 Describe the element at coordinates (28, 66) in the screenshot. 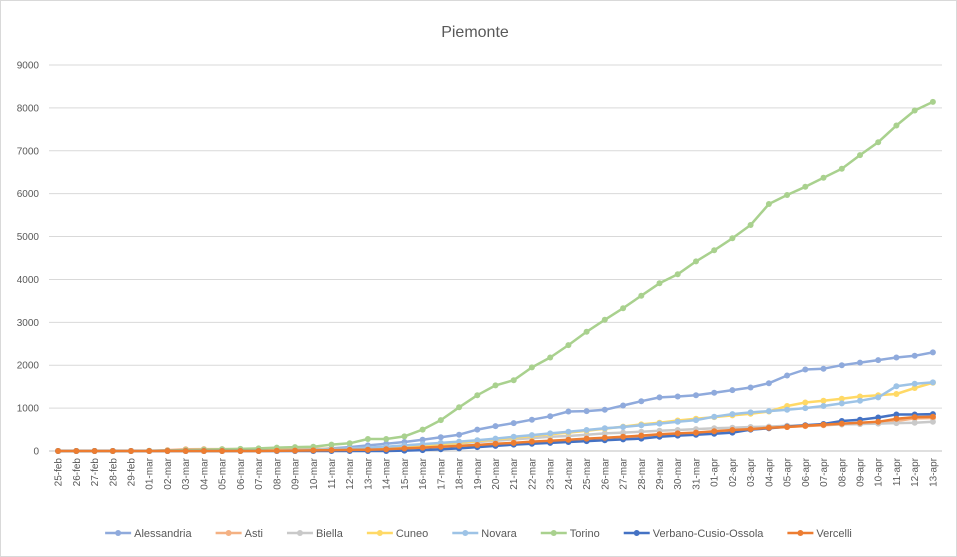

I see `y-tick-label: 9000` at that location.